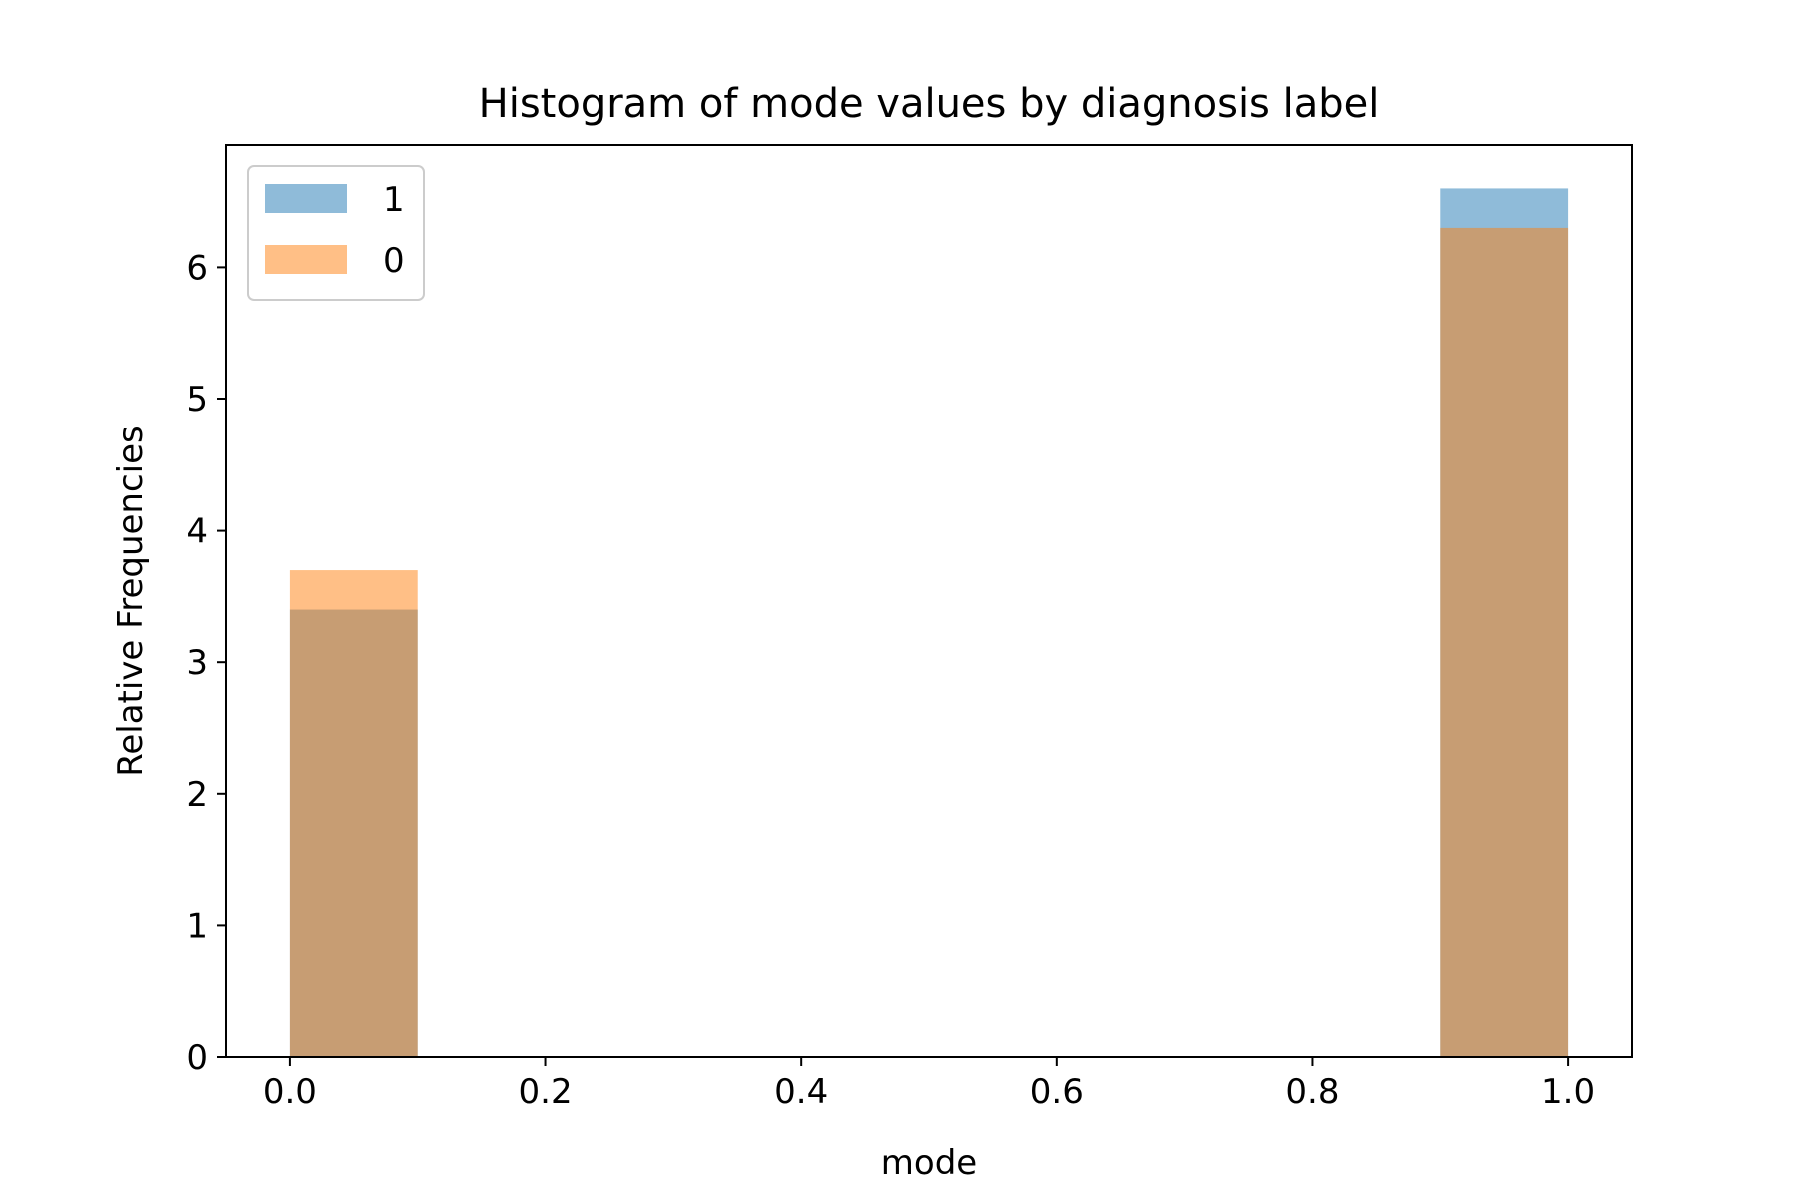 The height and width of the screenshot is (1200, 1800). What do you see at coordinates (1568, 1092) in the screenshot?
I see `x-tick-label: 1.0` at bounding box center [1568, 1092].